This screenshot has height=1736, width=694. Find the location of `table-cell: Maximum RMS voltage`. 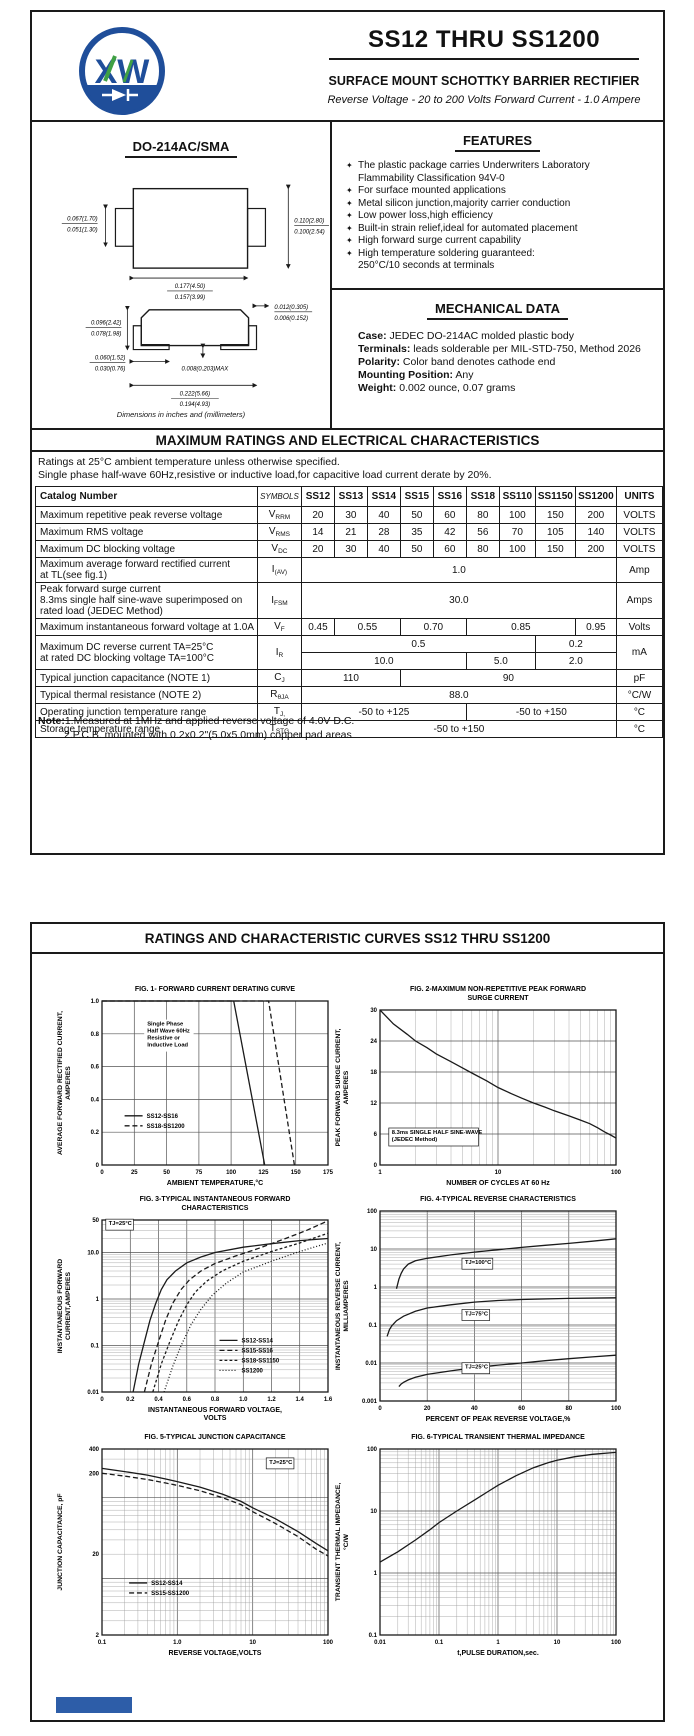

table-cell: Maximum RMS voltage is located at coordinates (146, 532).